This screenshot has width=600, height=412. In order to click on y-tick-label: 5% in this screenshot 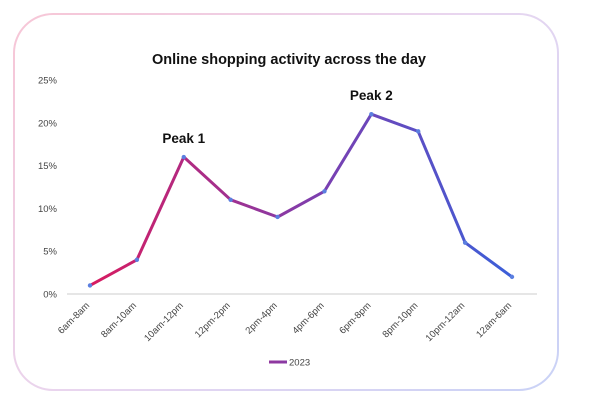, I will do `click(50, 252)`.